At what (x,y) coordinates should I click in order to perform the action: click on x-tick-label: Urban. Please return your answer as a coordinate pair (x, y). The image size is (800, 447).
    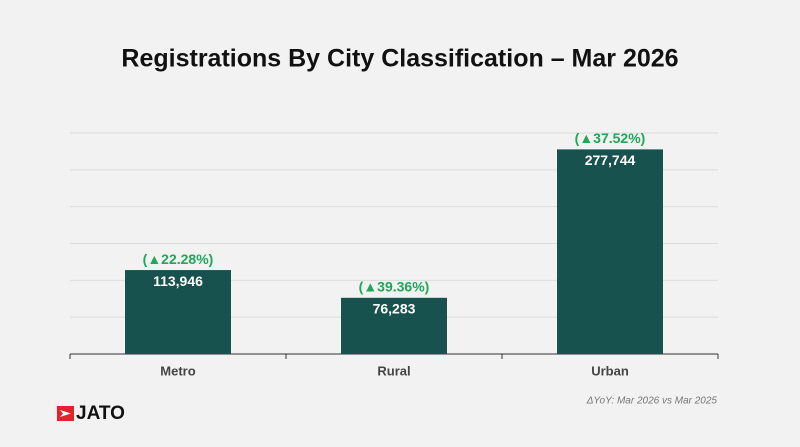
    Looking at the image, I should click on (610, 370).